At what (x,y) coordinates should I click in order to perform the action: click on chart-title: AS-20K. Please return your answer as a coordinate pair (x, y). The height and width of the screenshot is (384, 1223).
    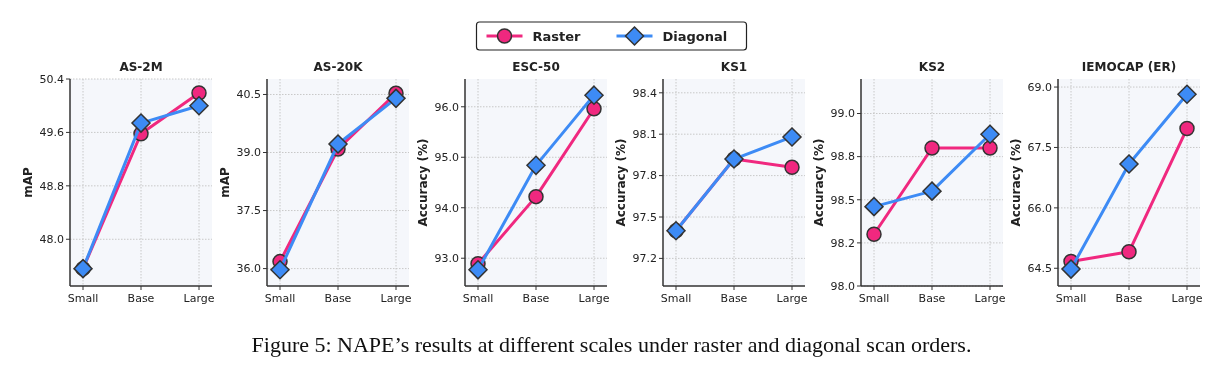
    Looking at the image, I should click on (338, 67).